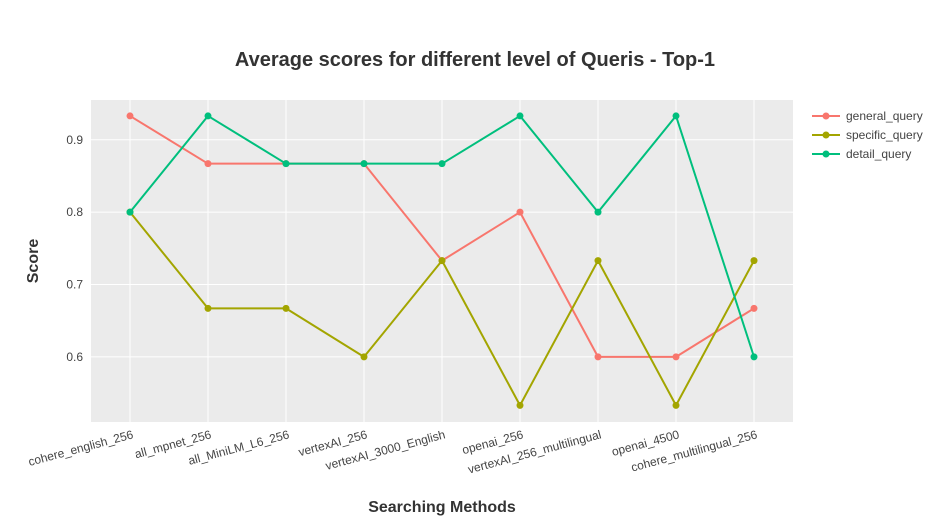 This screenshot has height=530, width=951. Describe the element at coordinates (74, 212) in the screenshot. I see `y-tick-label: 0.8` at that location.